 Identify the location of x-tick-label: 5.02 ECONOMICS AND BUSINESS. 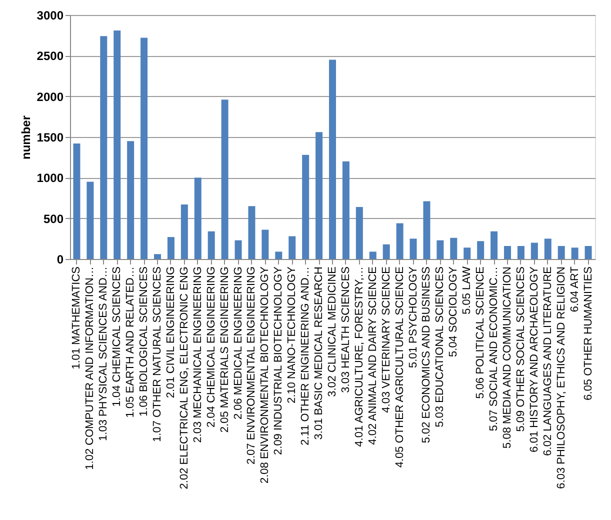
(426, 355).